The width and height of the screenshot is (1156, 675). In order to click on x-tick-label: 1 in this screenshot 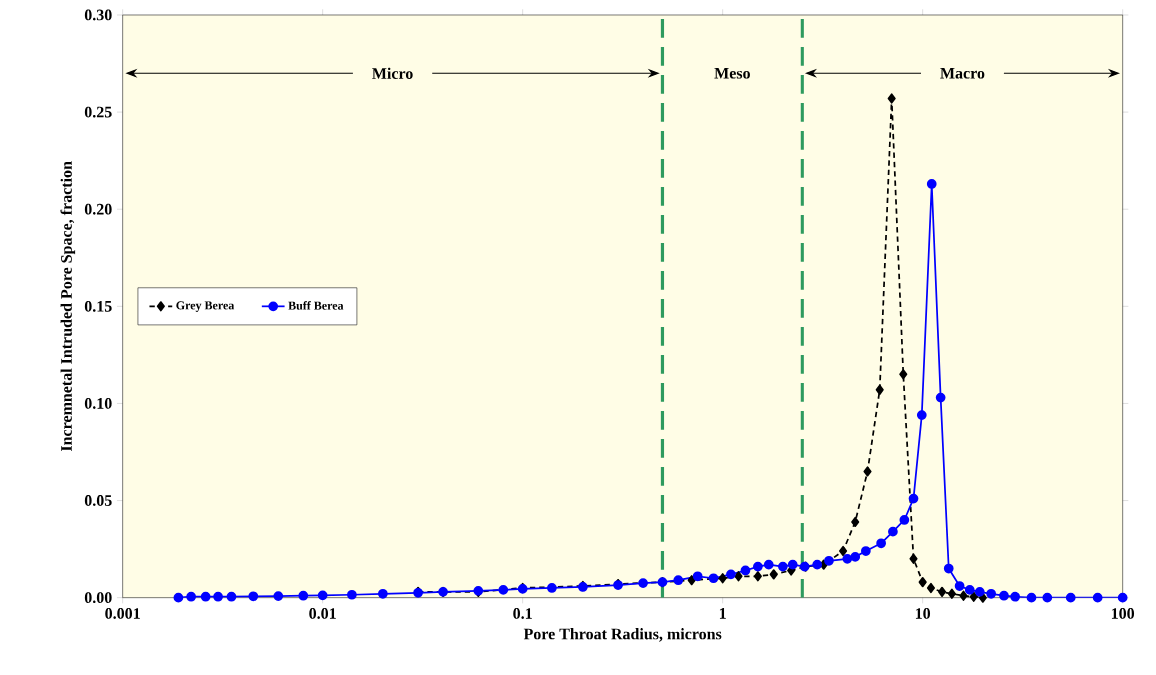, I will do `click(722, 613)`.